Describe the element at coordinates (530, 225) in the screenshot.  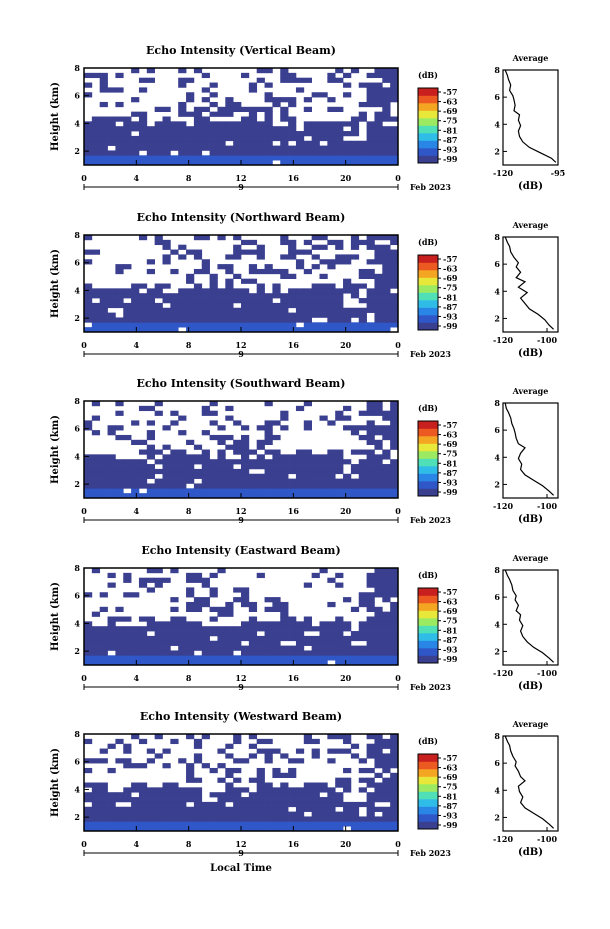
I see `profile-title: Average` at that location.